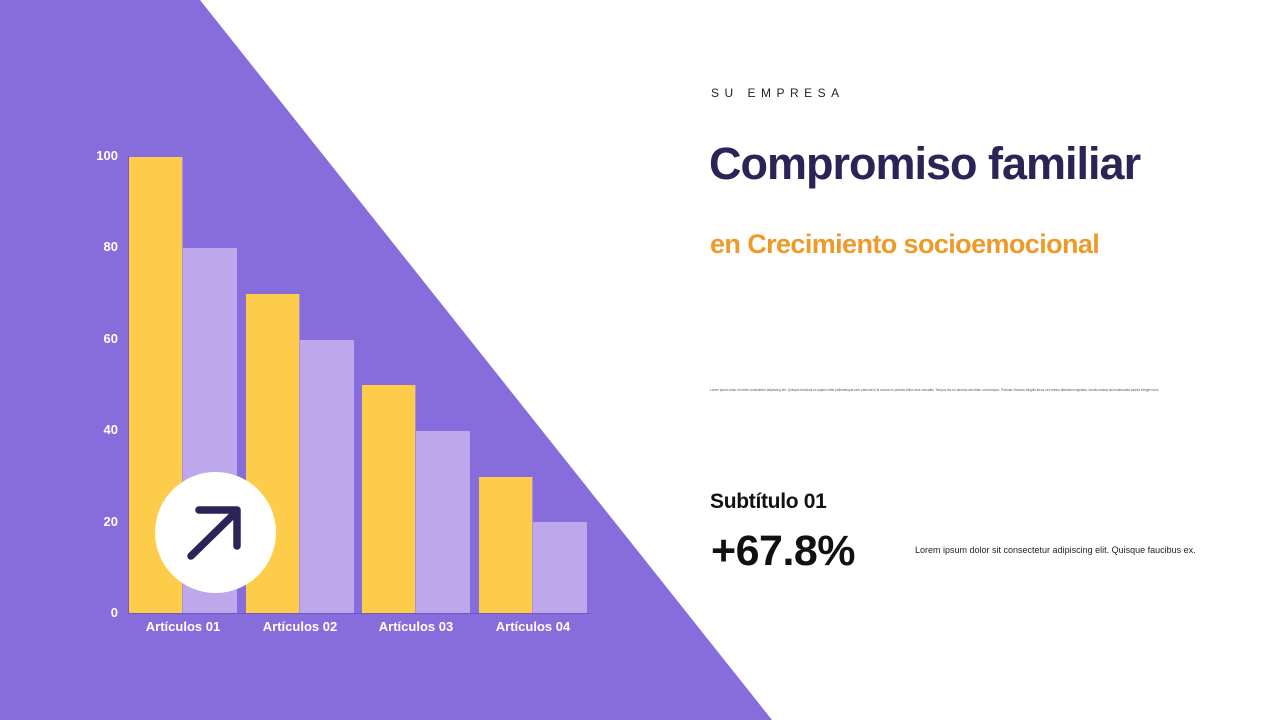 The image size is (1280, 720). Describe the element at coordinates (114, 612) in the screenshot. I see `y-tick: 0` at that location.